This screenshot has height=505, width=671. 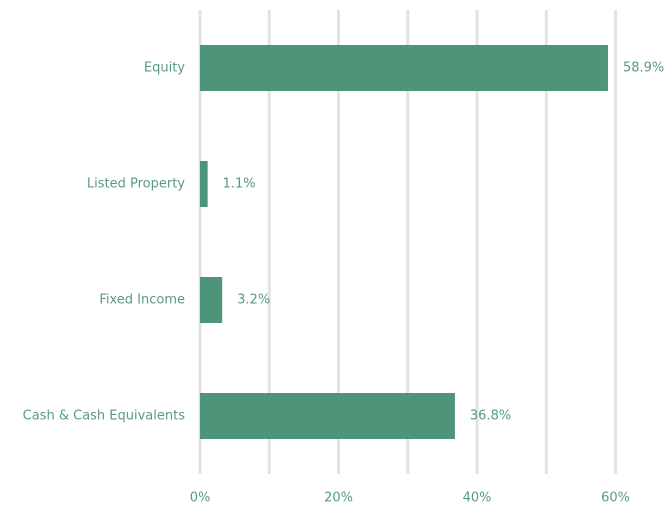 I want to click on y-tick-label: Listed Property, so click(x=136, y=184).